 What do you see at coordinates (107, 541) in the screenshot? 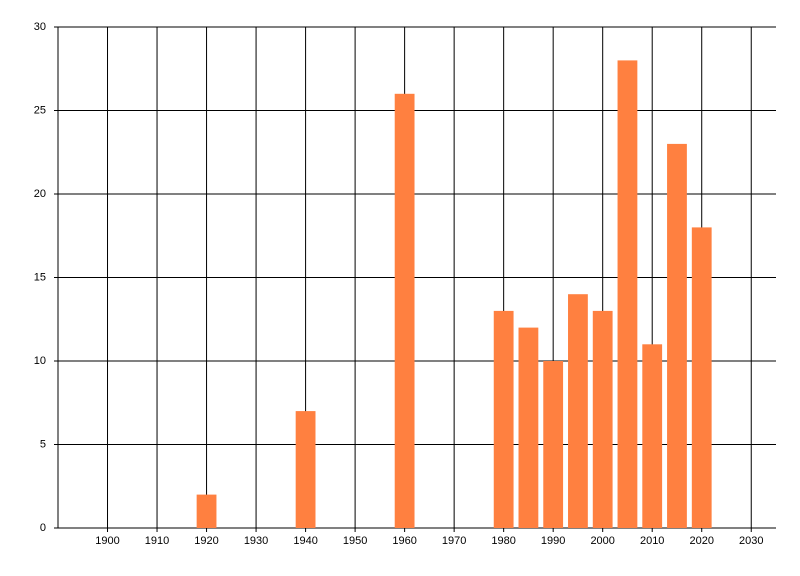
I see `x-tick-label: 1900` at bounding box center [107, 541].